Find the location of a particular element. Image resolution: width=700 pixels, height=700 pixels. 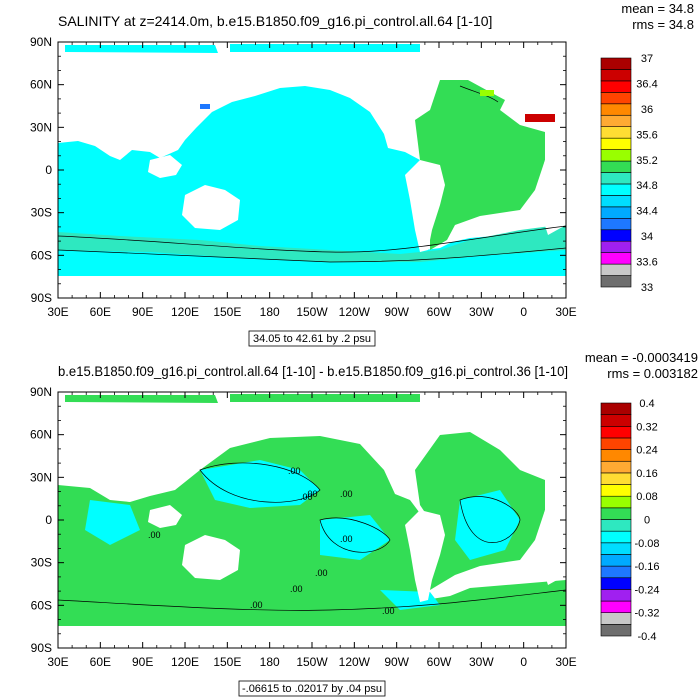

colorbar-label: 0 is located at coordinates (647, 521).